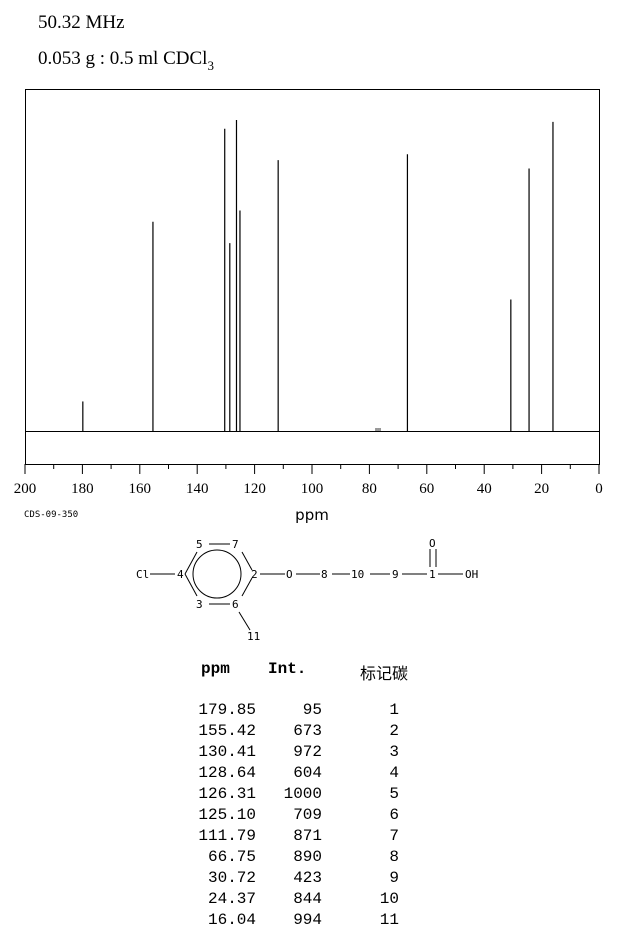 The height and width of the screenshot is (950, 622). What do you see at coordinates (357, 574) in the screenshot?
I see `atom-label: 10` at bounding box center [357, 574].